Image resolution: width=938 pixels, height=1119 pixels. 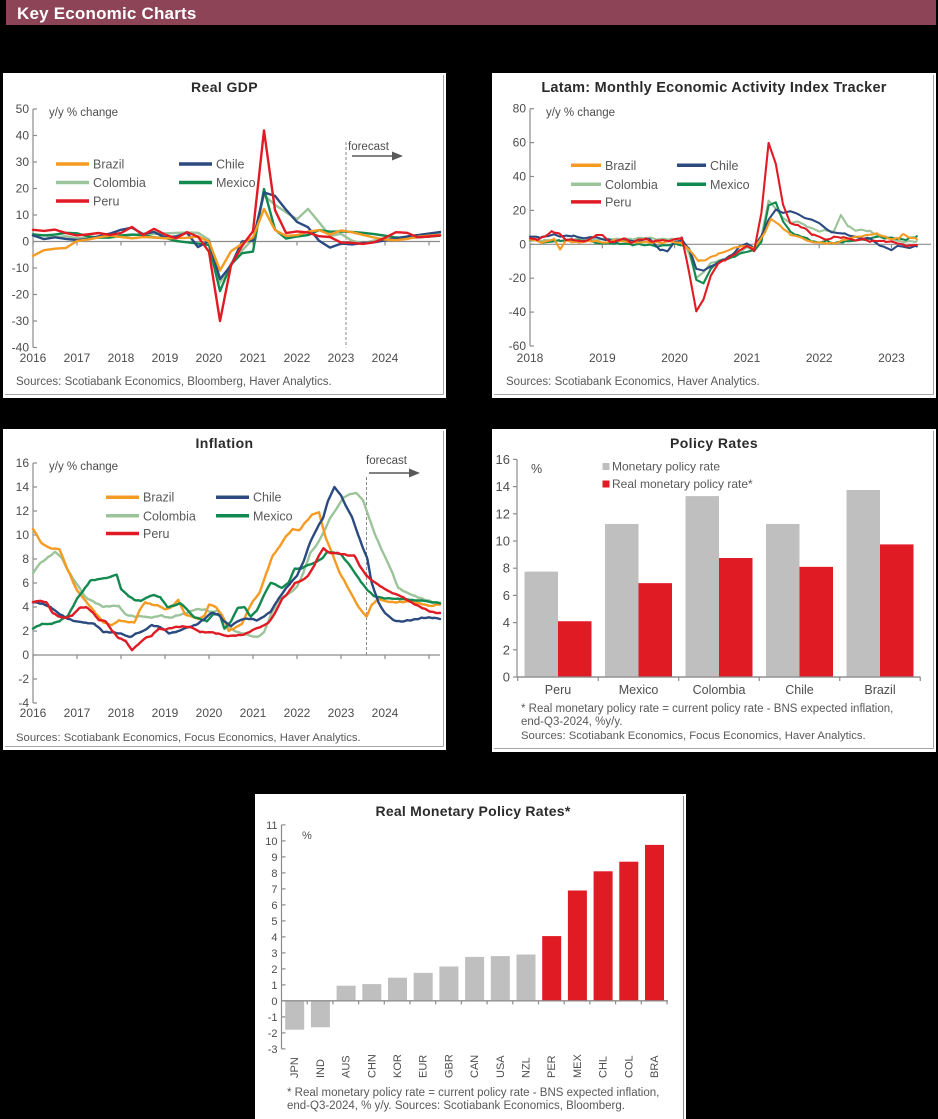 What do you see at coordinates (321, 1068) in the screenshot?
I see `svg-text: IND` at bounding box center [321, 1068].